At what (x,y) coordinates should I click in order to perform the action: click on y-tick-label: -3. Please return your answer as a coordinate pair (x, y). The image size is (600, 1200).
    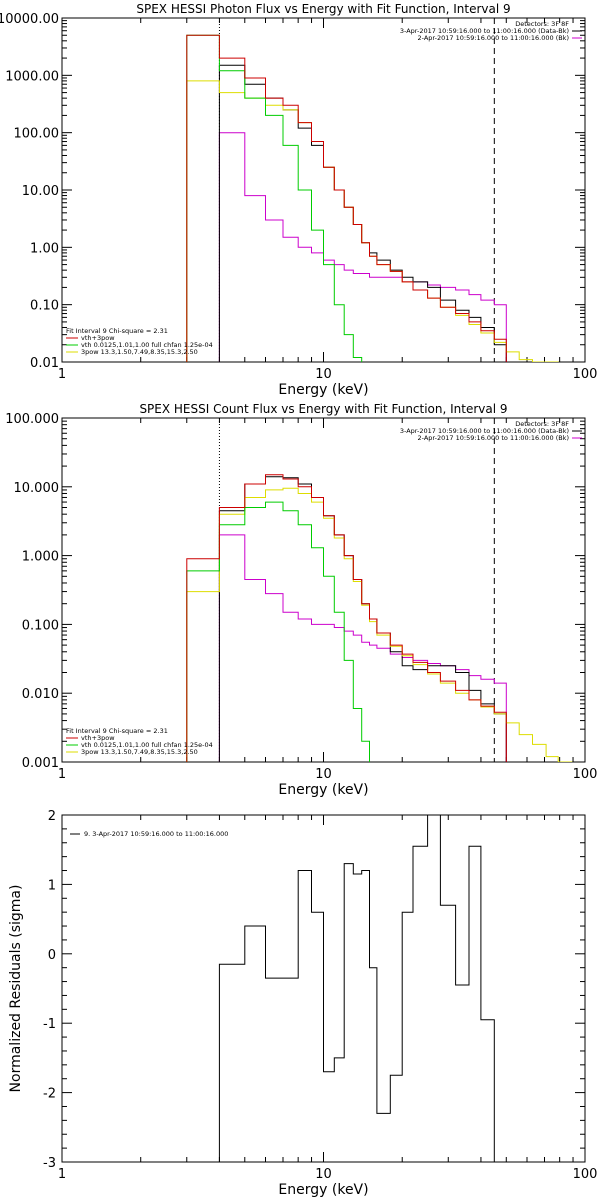
    Looking at the image, I should click on (49, 1163).